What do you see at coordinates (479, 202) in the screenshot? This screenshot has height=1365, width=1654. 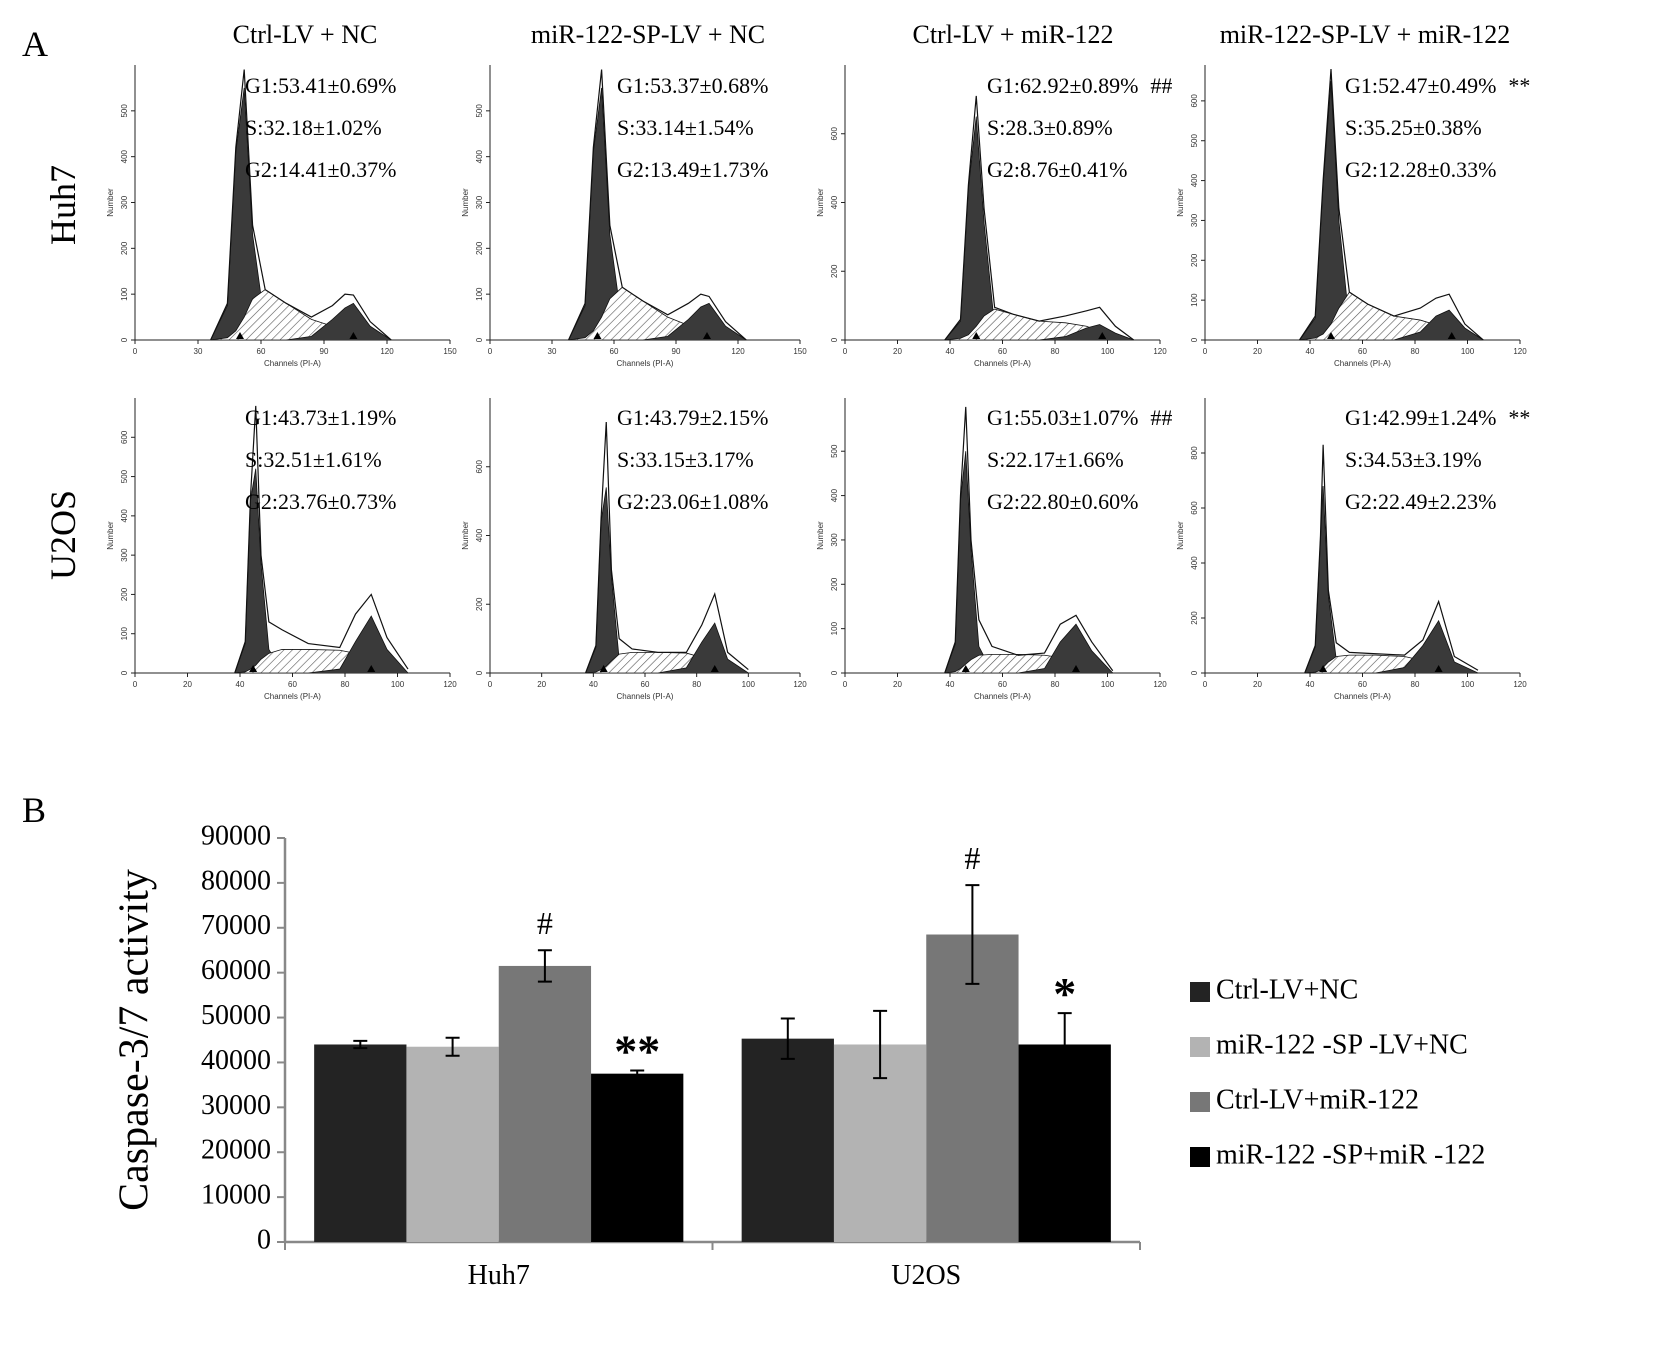 I see `y-tick-label: 300` at bounding box center [479, 202].